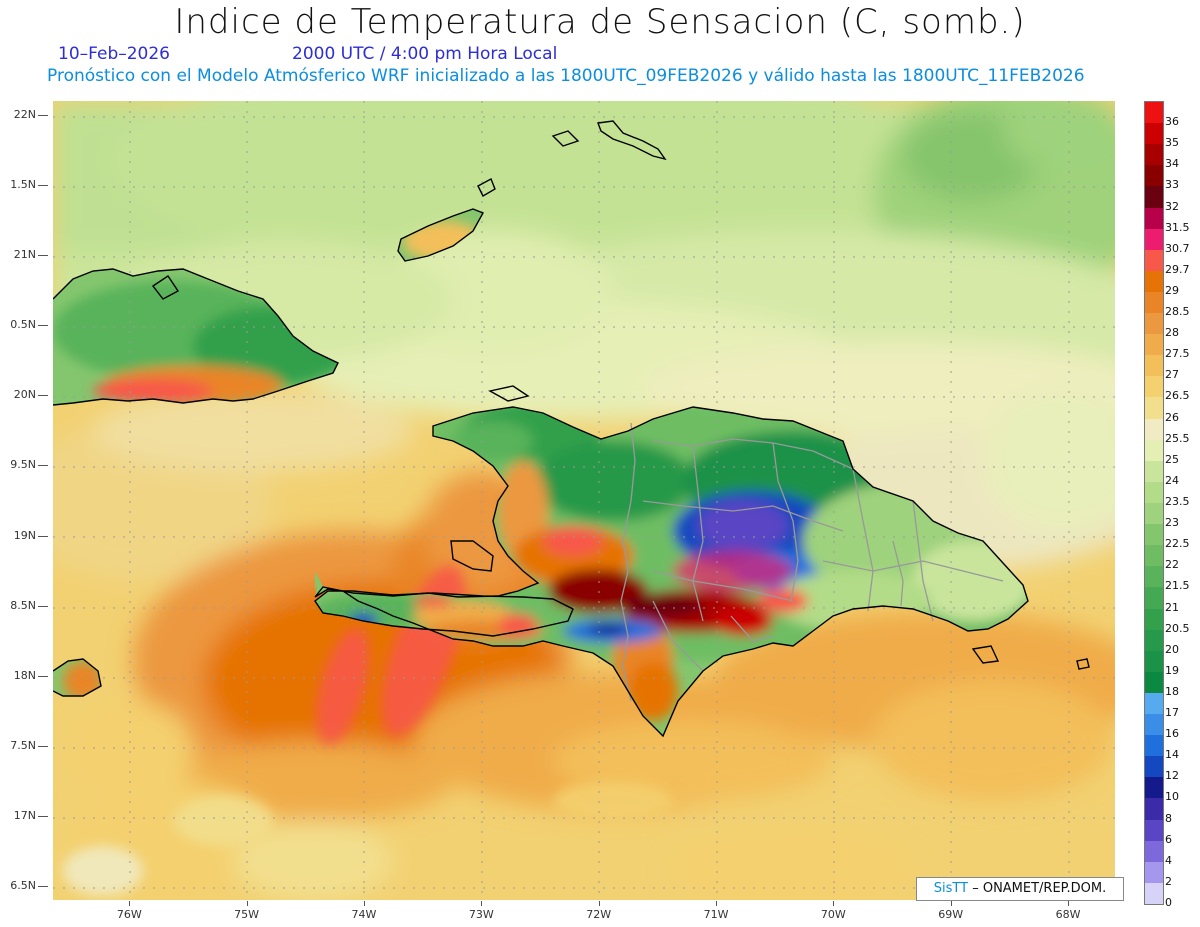  I want to click on colorbar-label: 32, so click(1172, 206).